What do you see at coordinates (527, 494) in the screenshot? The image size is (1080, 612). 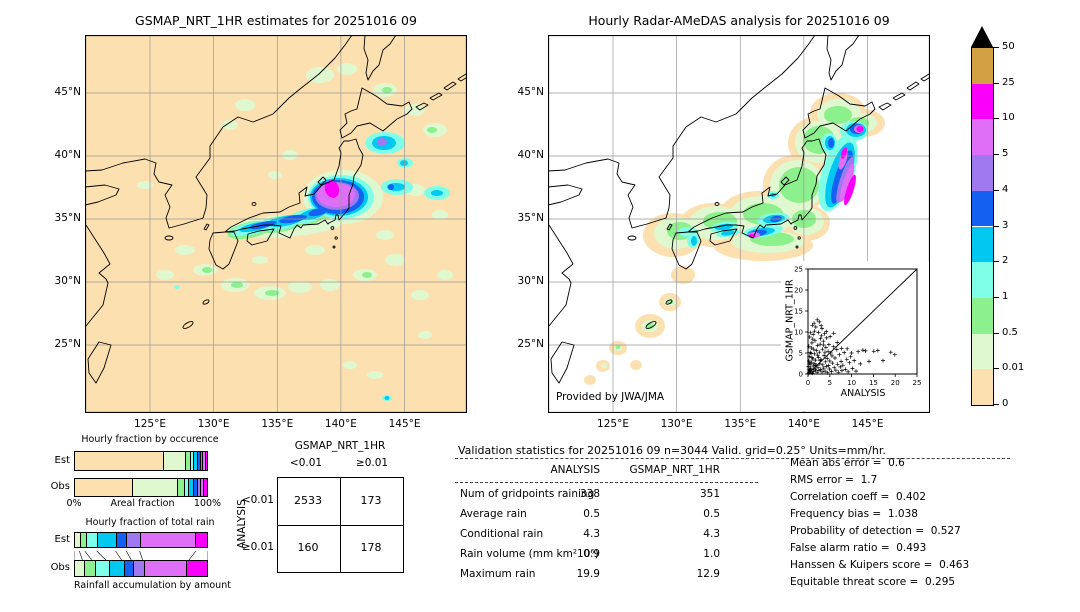 I see `validation-cell: Num of gridpoints raining` at bounding box center [527, 494].